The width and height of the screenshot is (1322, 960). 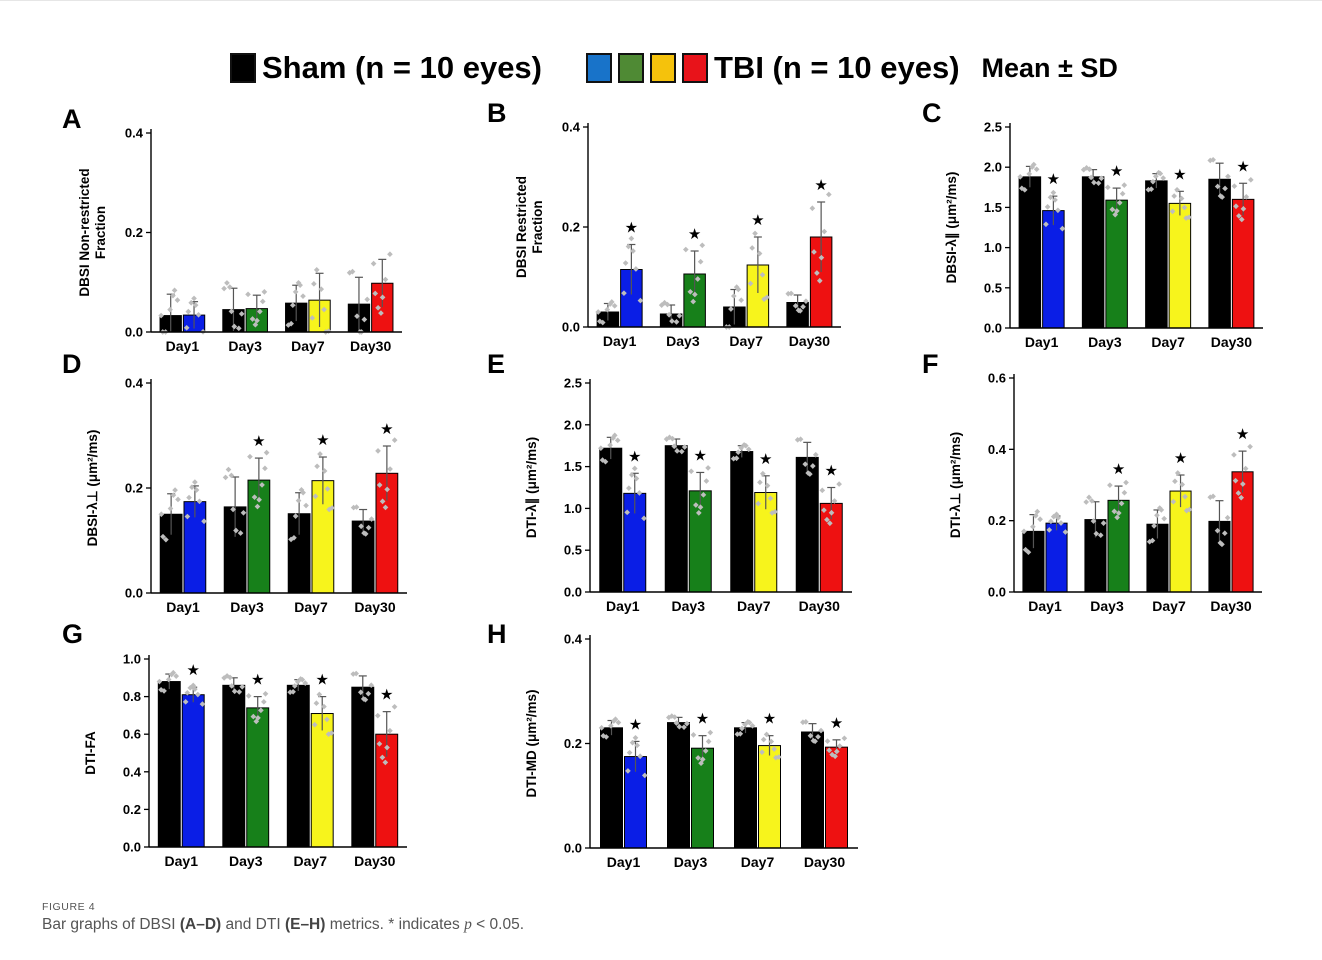 What do you see at coordinates (193, 771) in the screenshot?
I see `bar-tbi-day1` at bounding box center [193, 771].